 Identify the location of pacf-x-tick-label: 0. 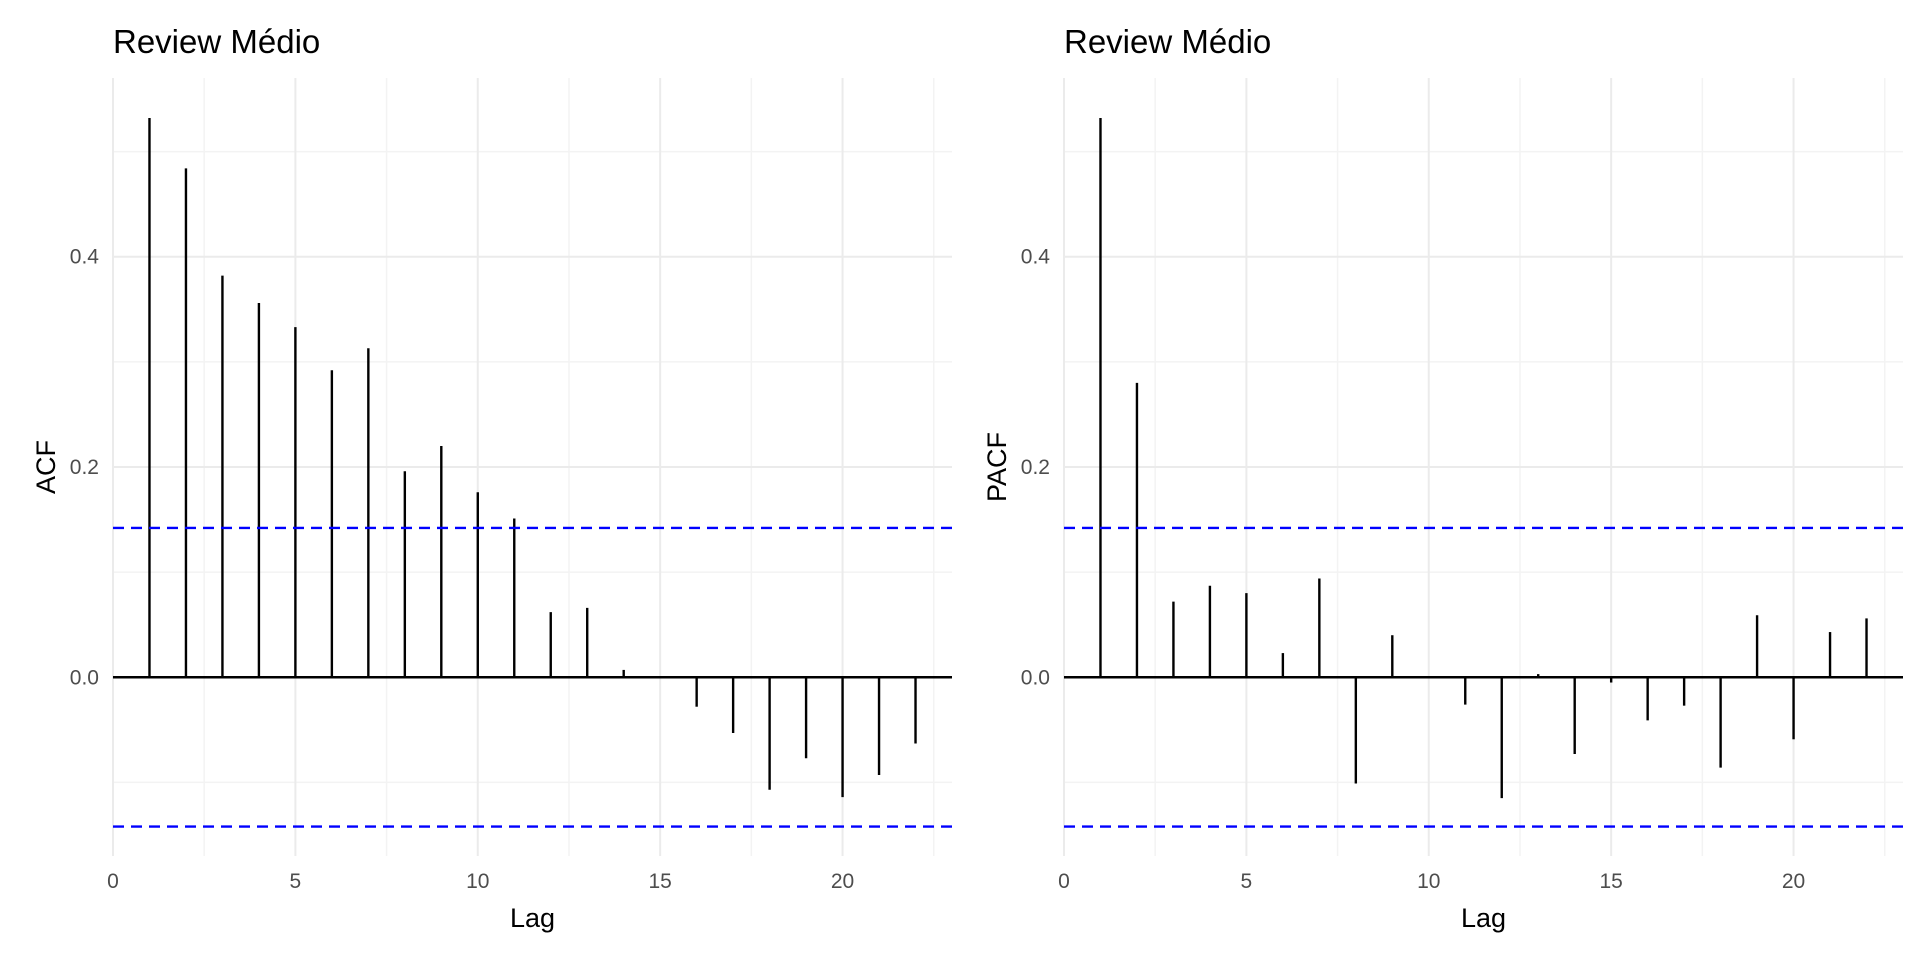
(1064, 881).